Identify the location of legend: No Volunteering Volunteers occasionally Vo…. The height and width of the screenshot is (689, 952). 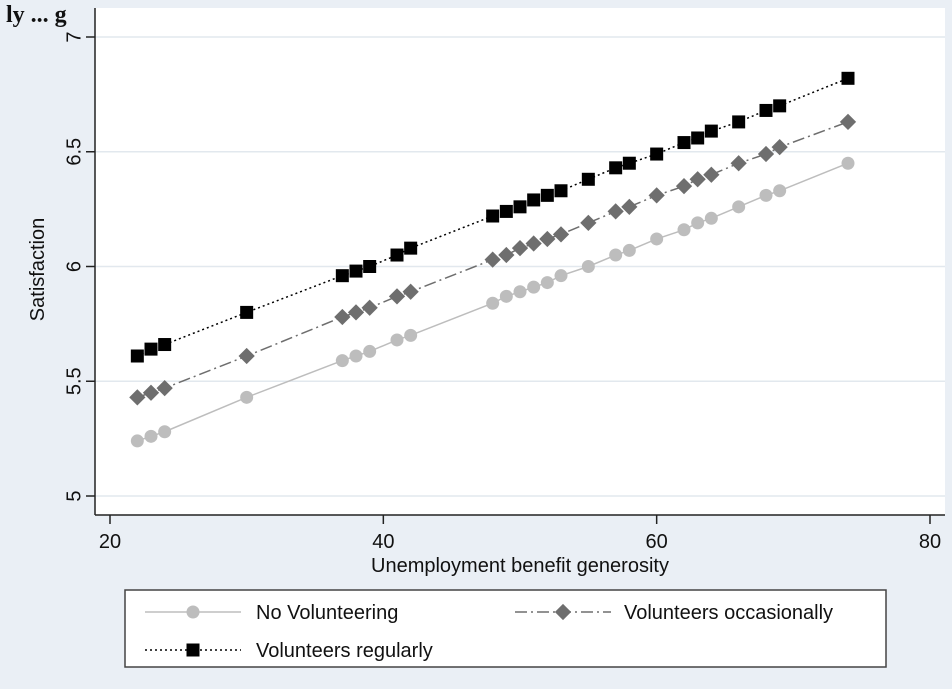
(505, 628).